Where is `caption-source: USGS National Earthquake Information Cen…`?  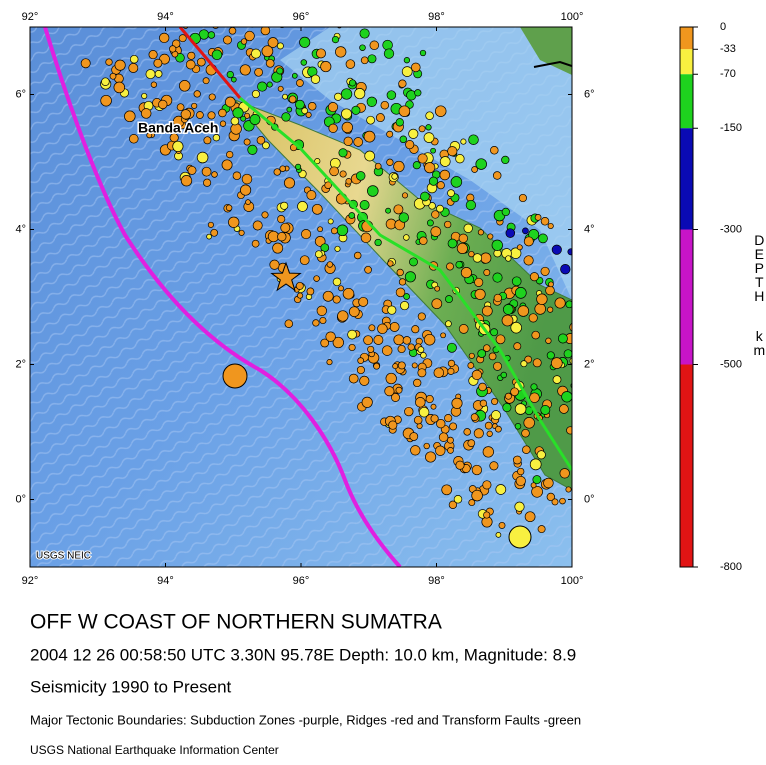
caption-source: USGS National Earthquake Information Cen… is located at coordinates (154, 750).